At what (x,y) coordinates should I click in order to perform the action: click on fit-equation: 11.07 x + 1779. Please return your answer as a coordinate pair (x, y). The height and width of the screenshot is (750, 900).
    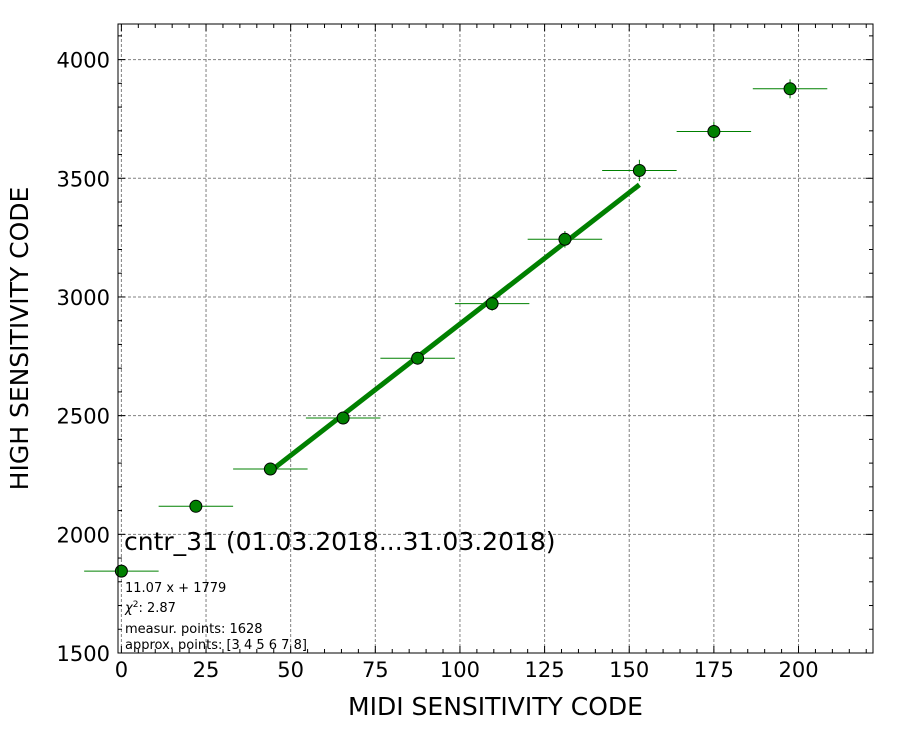
    Looking at the image, I should click on (175, 588).